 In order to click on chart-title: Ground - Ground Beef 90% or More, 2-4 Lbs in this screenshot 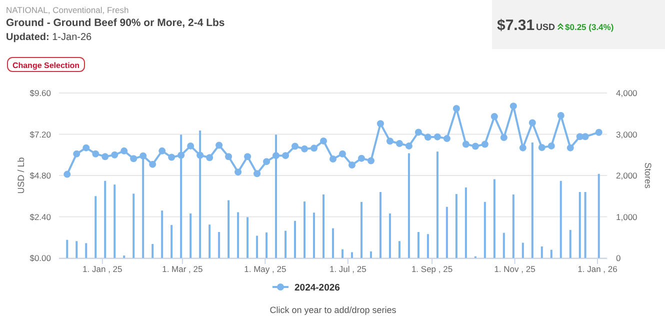, I will do `click(115, 23)`.